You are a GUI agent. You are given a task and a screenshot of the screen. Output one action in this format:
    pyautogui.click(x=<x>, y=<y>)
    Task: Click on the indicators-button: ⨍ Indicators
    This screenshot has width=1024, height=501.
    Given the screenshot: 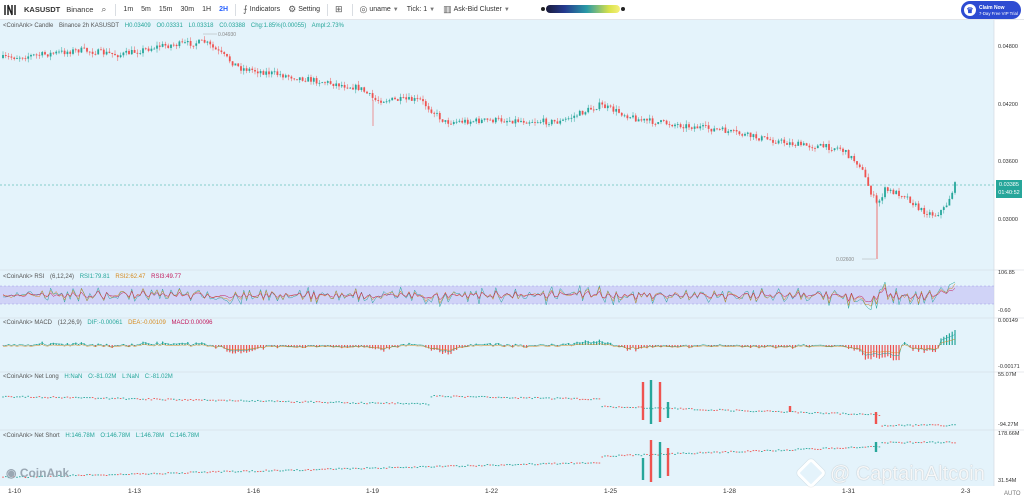 What is the action you would take?
    pyautogui.click(x=261, y=10)
    